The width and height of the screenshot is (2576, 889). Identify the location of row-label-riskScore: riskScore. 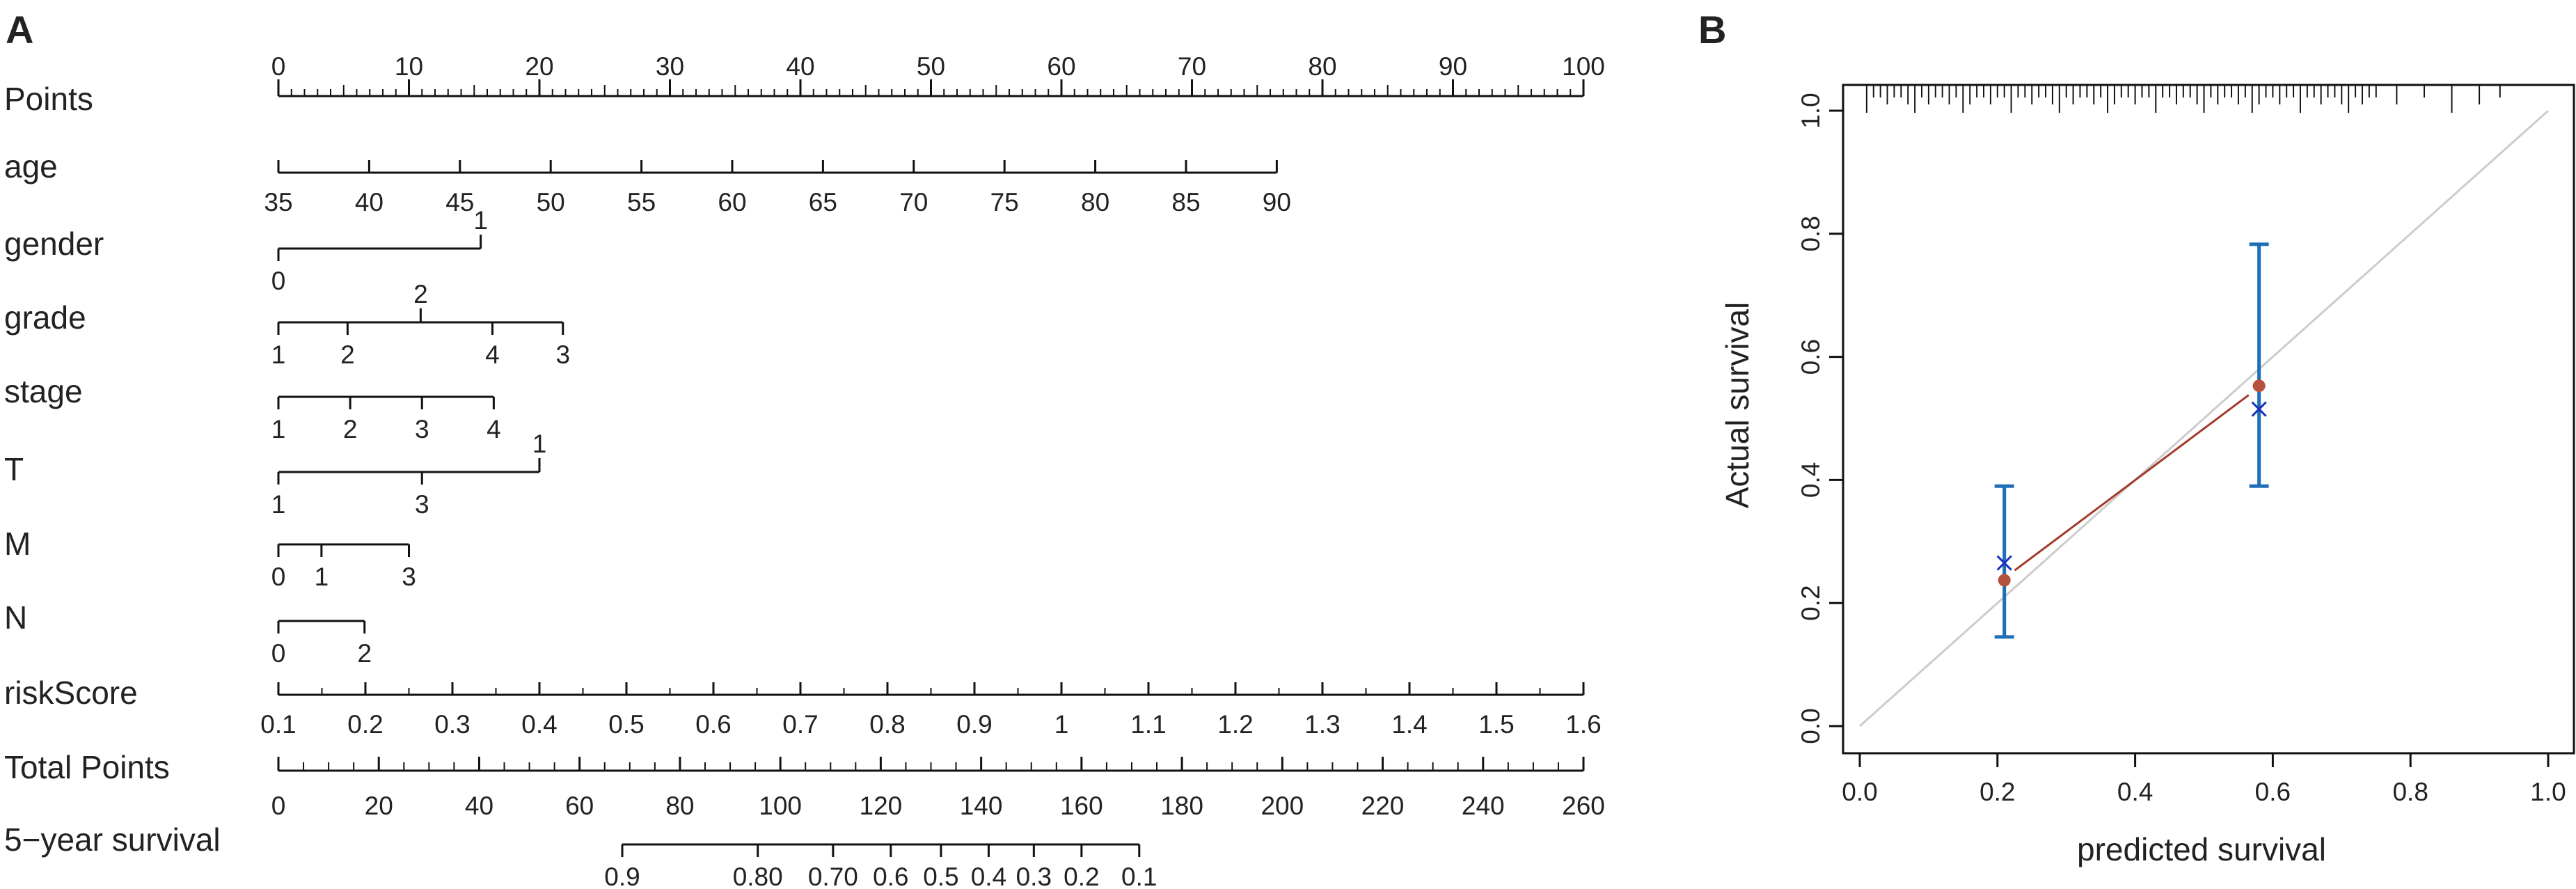
(71, 693).